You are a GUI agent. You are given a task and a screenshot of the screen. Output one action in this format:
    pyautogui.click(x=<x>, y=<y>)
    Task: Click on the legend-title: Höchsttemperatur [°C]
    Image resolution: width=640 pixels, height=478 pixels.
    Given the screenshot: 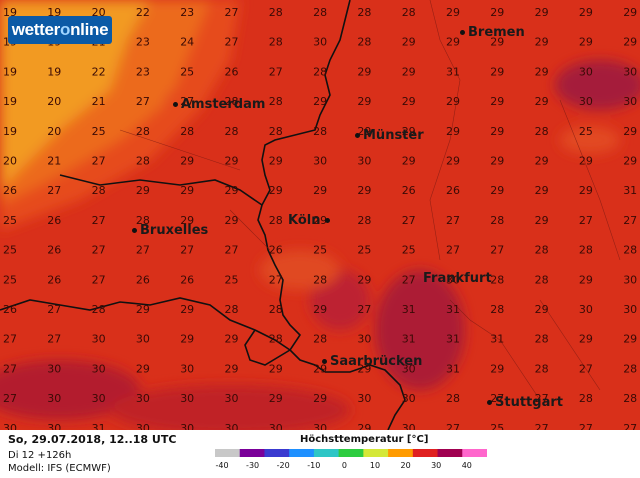 What is the action you would take?
    pyautogui.click(x=364, y=439)
    